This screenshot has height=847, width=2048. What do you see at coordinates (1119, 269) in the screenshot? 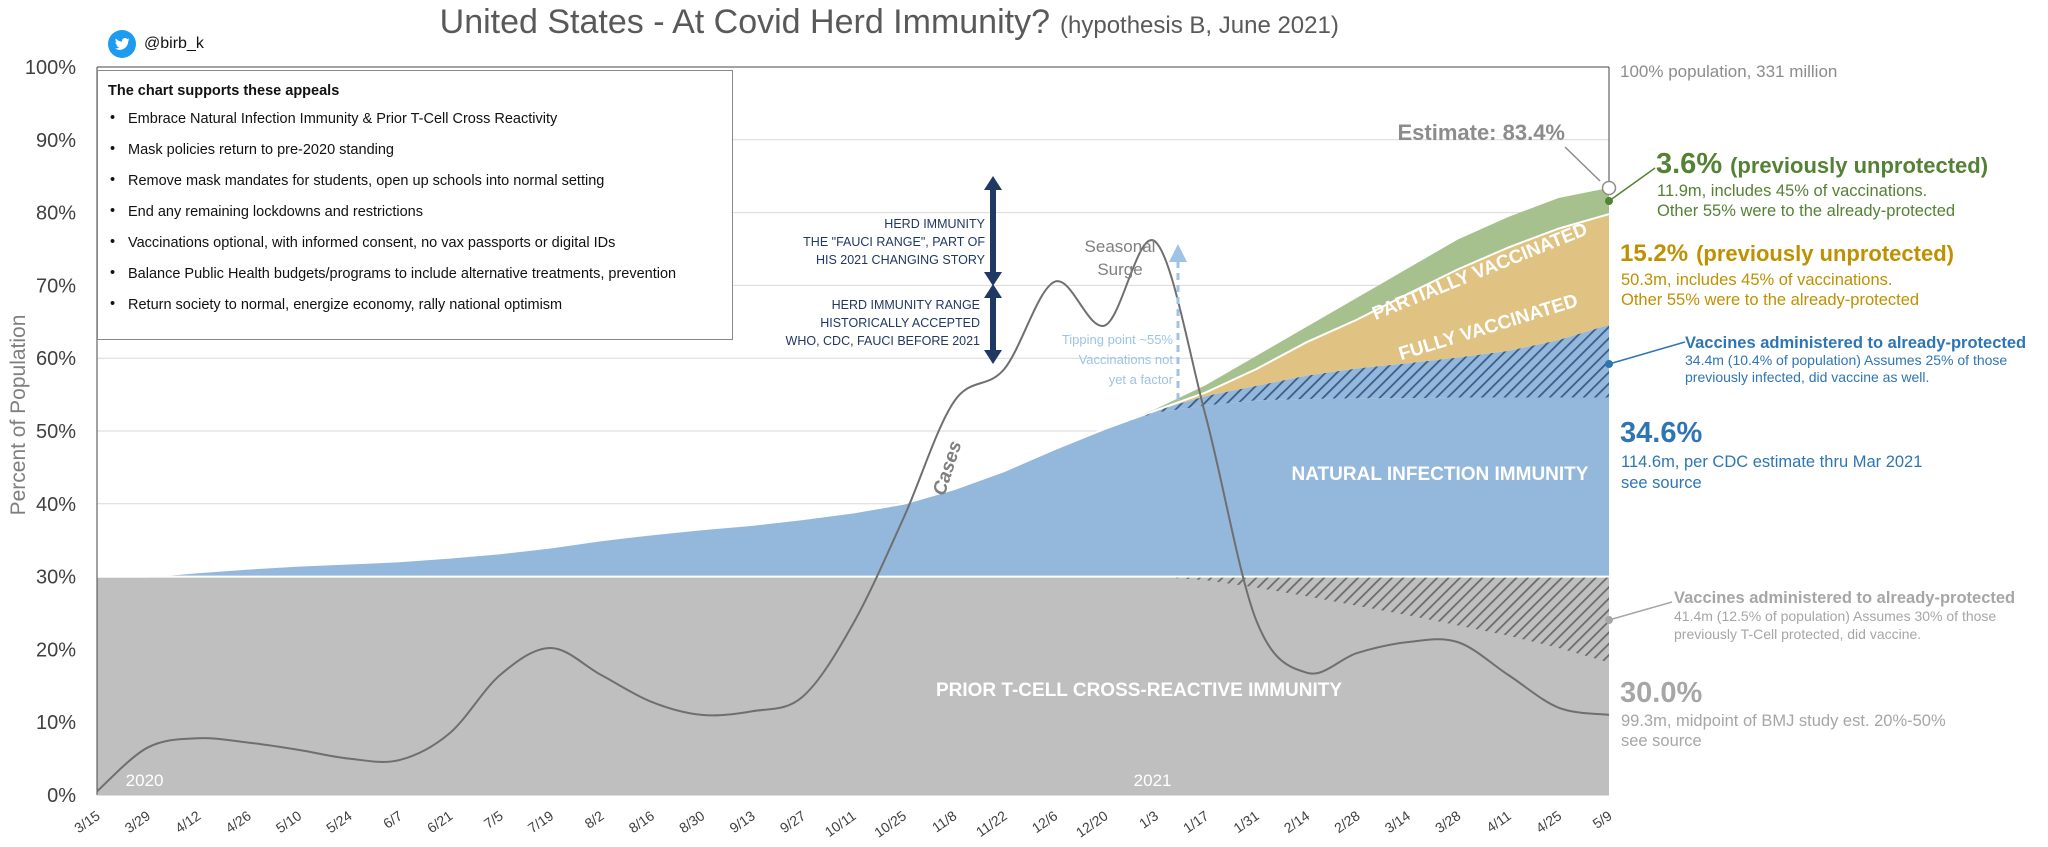
I see `seasonal-surge-label-line2: Surge` at bounding box center [1119, 269].